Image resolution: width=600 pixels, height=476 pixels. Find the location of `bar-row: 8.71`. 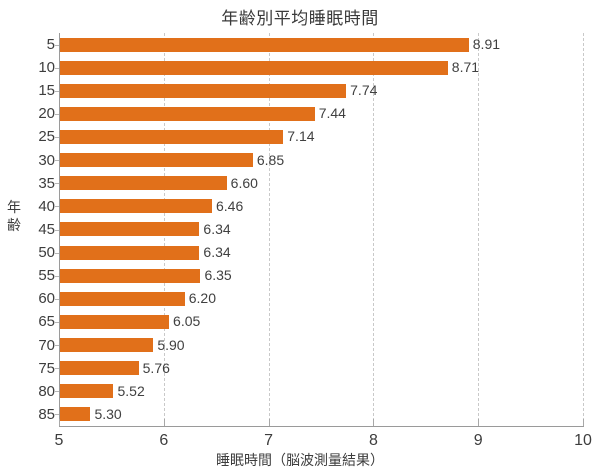

bar-row: 8.71 is located at coordinates (321, 67).